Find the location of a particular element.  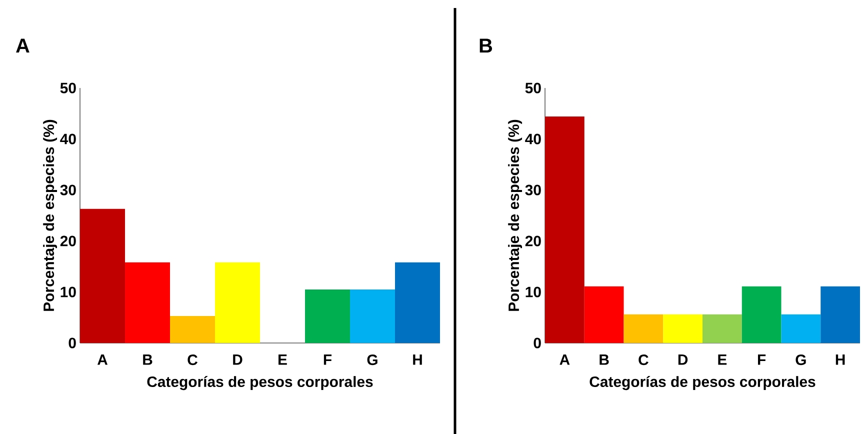

chart-title: A is located at coordinates (23, 45).